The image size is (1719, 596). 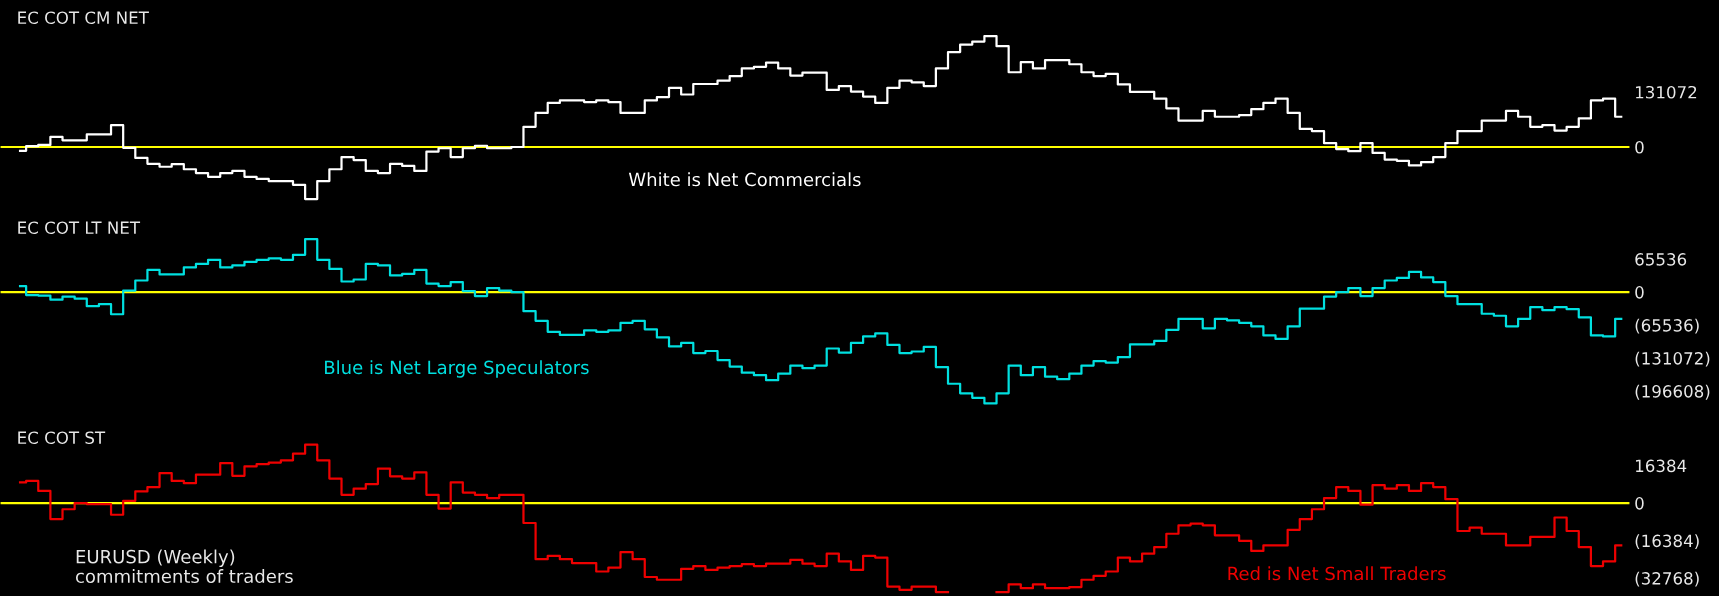 I want to click on y-tick-label: (16384), so click(x=1667, y=542).